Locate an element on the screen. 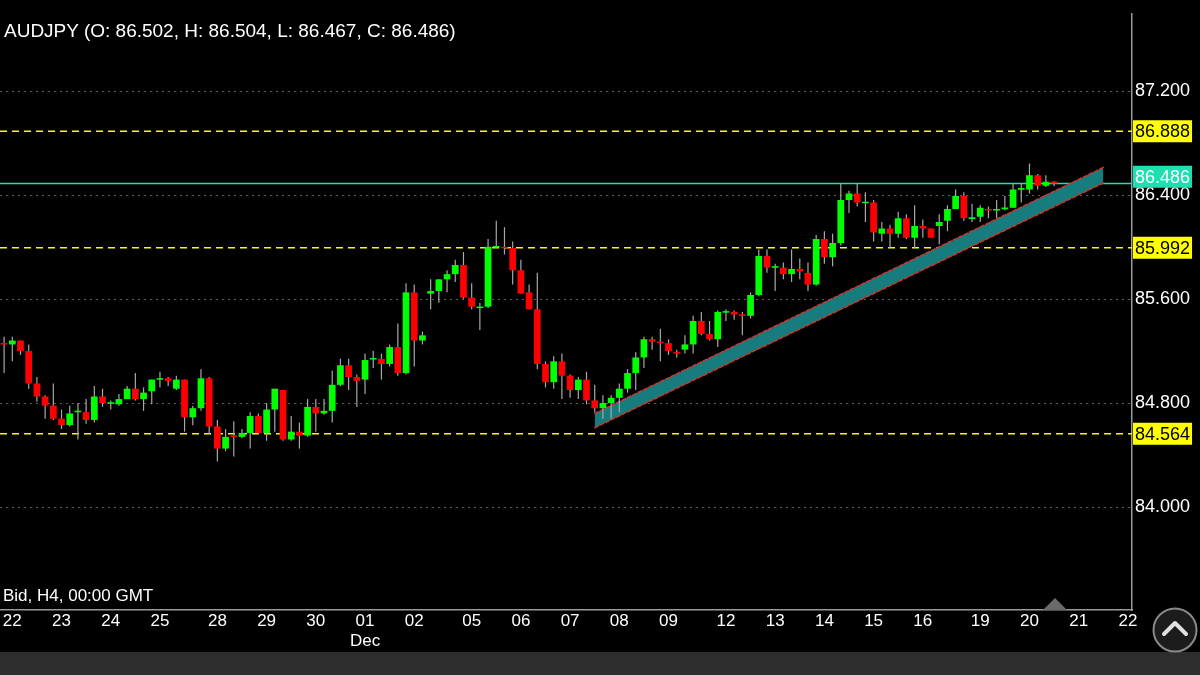 The width and height of the screenshot is (1200, 675). y-tick-label: 85.600 is located at coordinates (1163, 297).